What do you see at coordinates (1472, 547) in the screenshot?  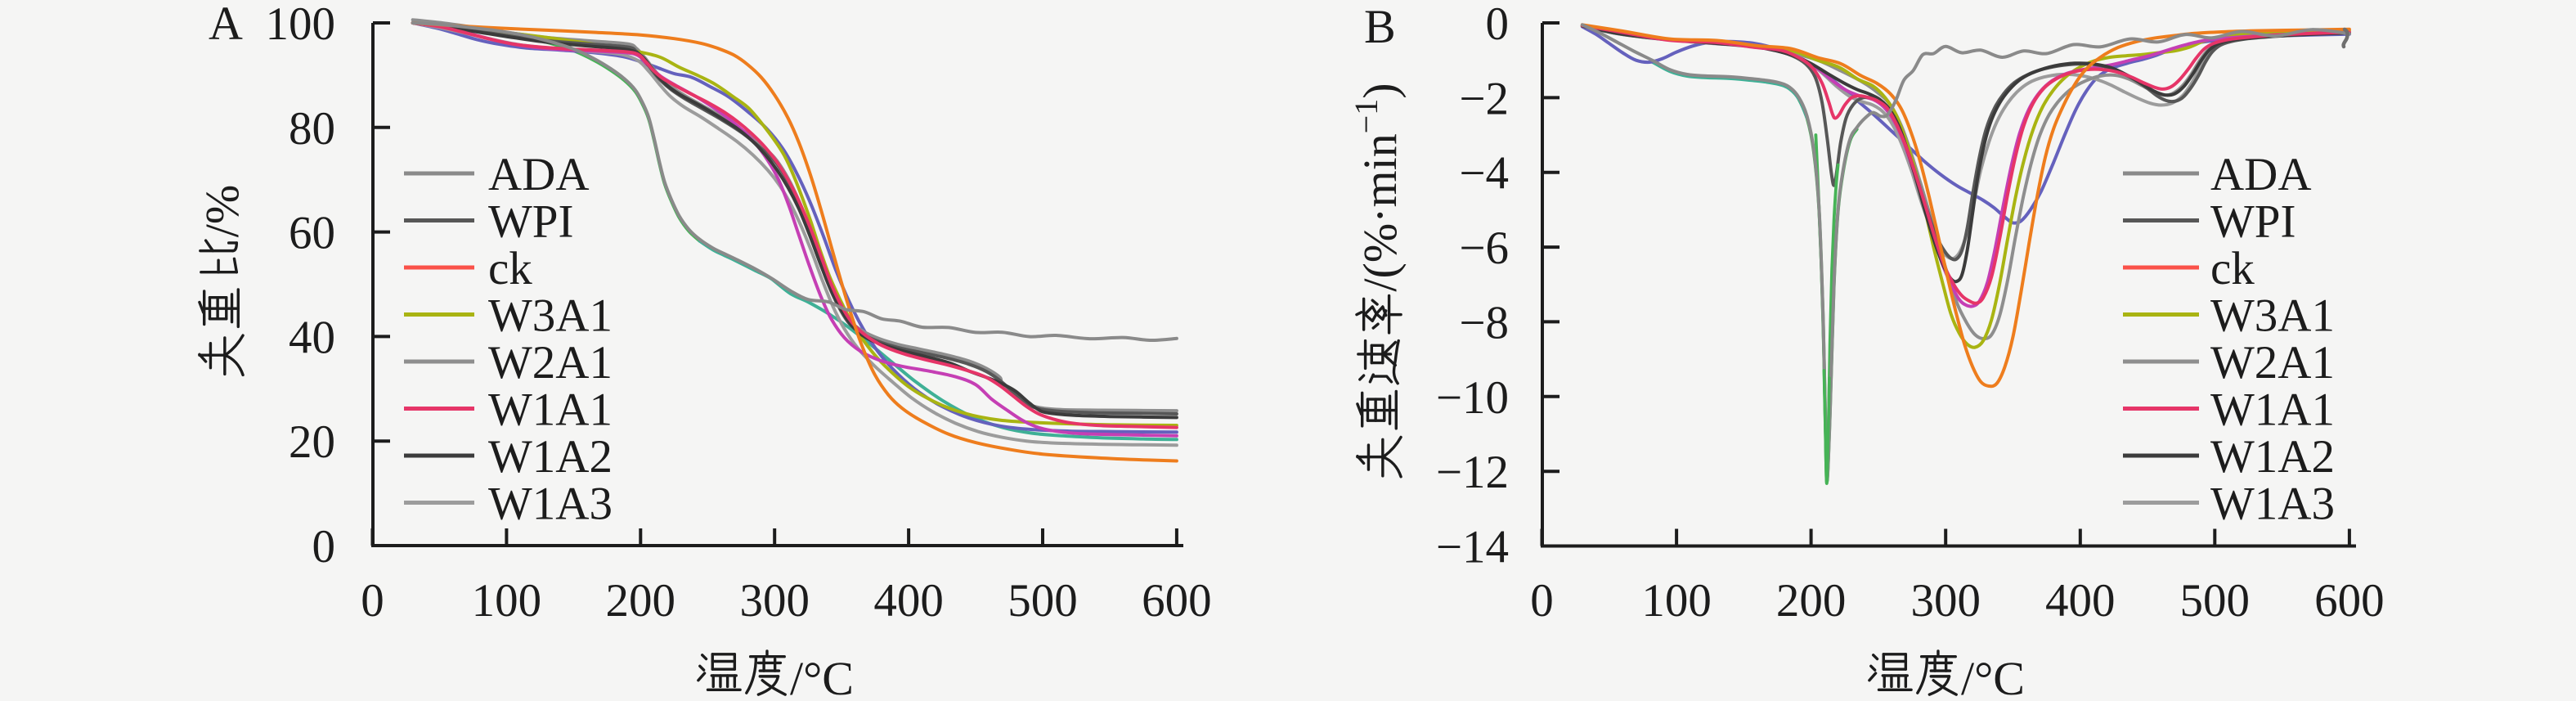 I see `svg-text: −14` at bounding box center [1472, 547].